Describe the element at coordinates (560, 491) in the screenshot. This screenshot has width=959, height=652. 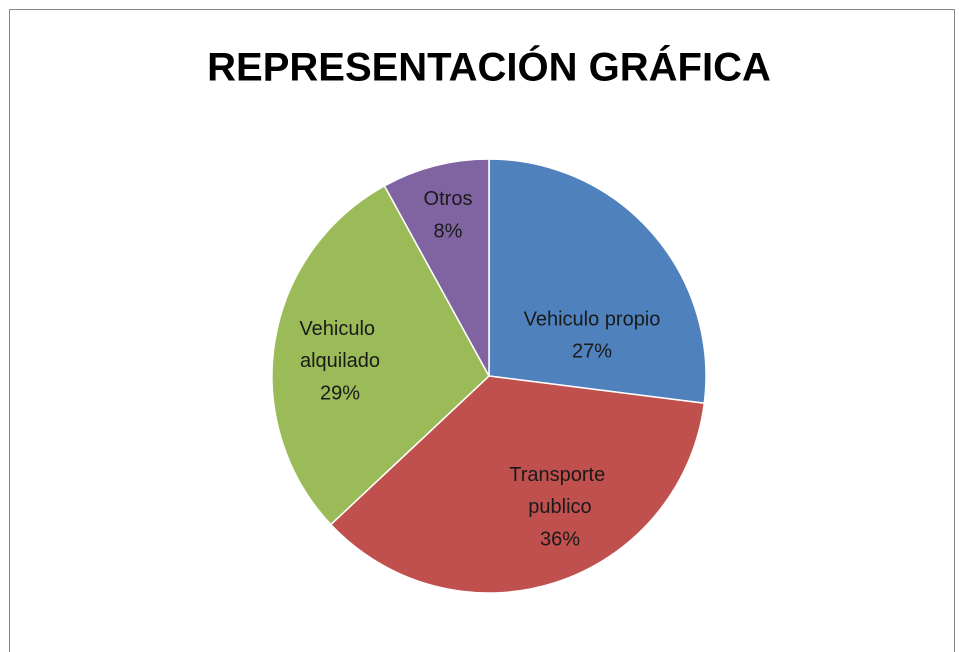
I see `slice-label: Transporte publico` at that location.